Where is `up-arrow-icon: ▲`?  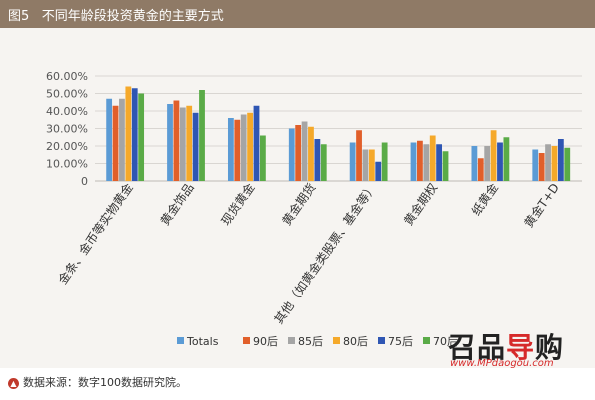
up-arrow-icon: ▲ is located at coordinates (13, 383).